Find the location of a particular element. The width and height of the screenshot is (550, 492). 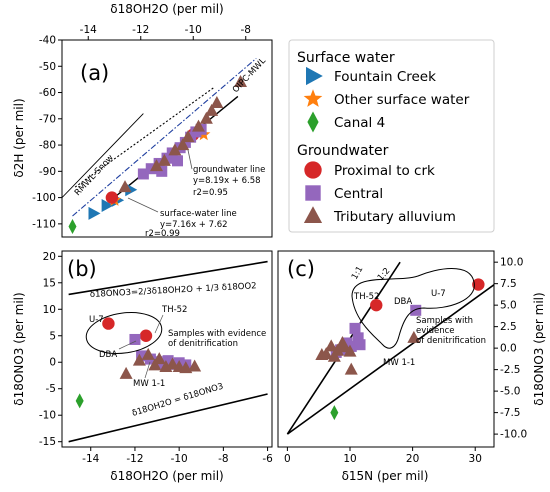

annotation-eq-top: δ18ONO3=2/3δ18OH2O + 1/3 δ18OO2 is located at coordinates (173, 290).